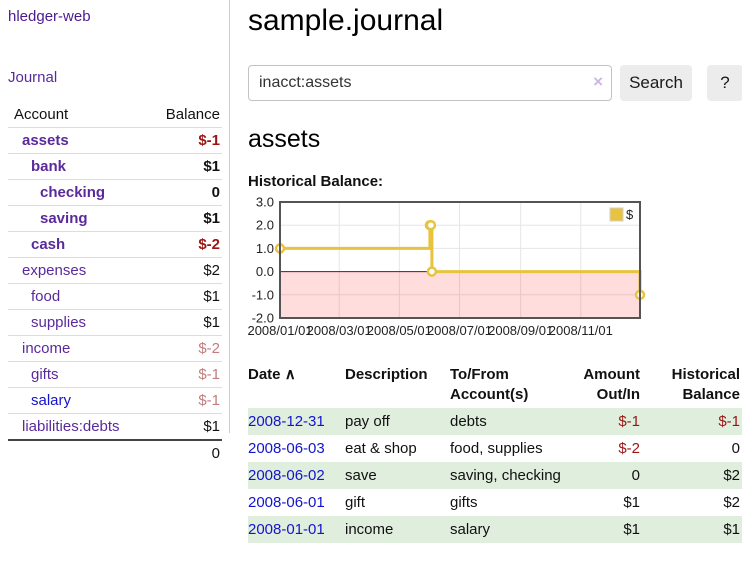 This screenshot has height=582, width=742. What do you see at coordinates (629, 448) in the screenshot?
I see `register-amount: $-2` at bounding box center [629, 448].